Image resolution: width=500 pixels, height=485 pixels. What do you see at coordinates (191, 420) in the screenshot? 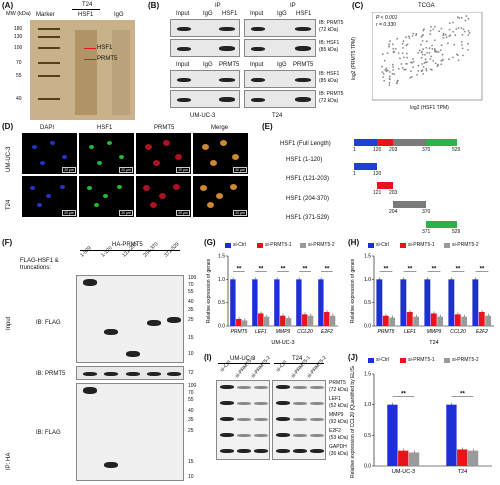
I see `f-mw-bot-35: 35` at bounding box center [191, 420].